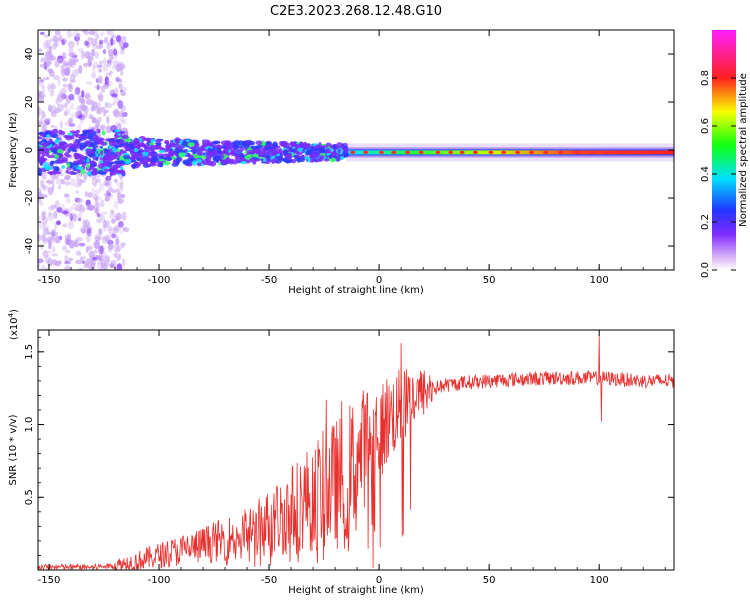 The height and width of the screenshot is (604, 750). I want to click on colorbar-tick-label: 0.4, so click(705, 174).